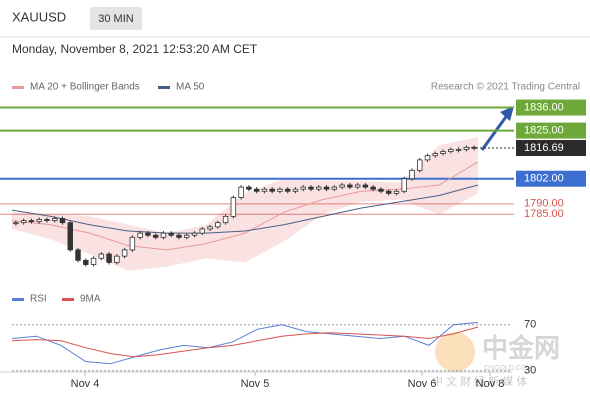 The width and height of the screenshot is (590, 401). I want to click on level-label: 1785.00, so click(544, 214).